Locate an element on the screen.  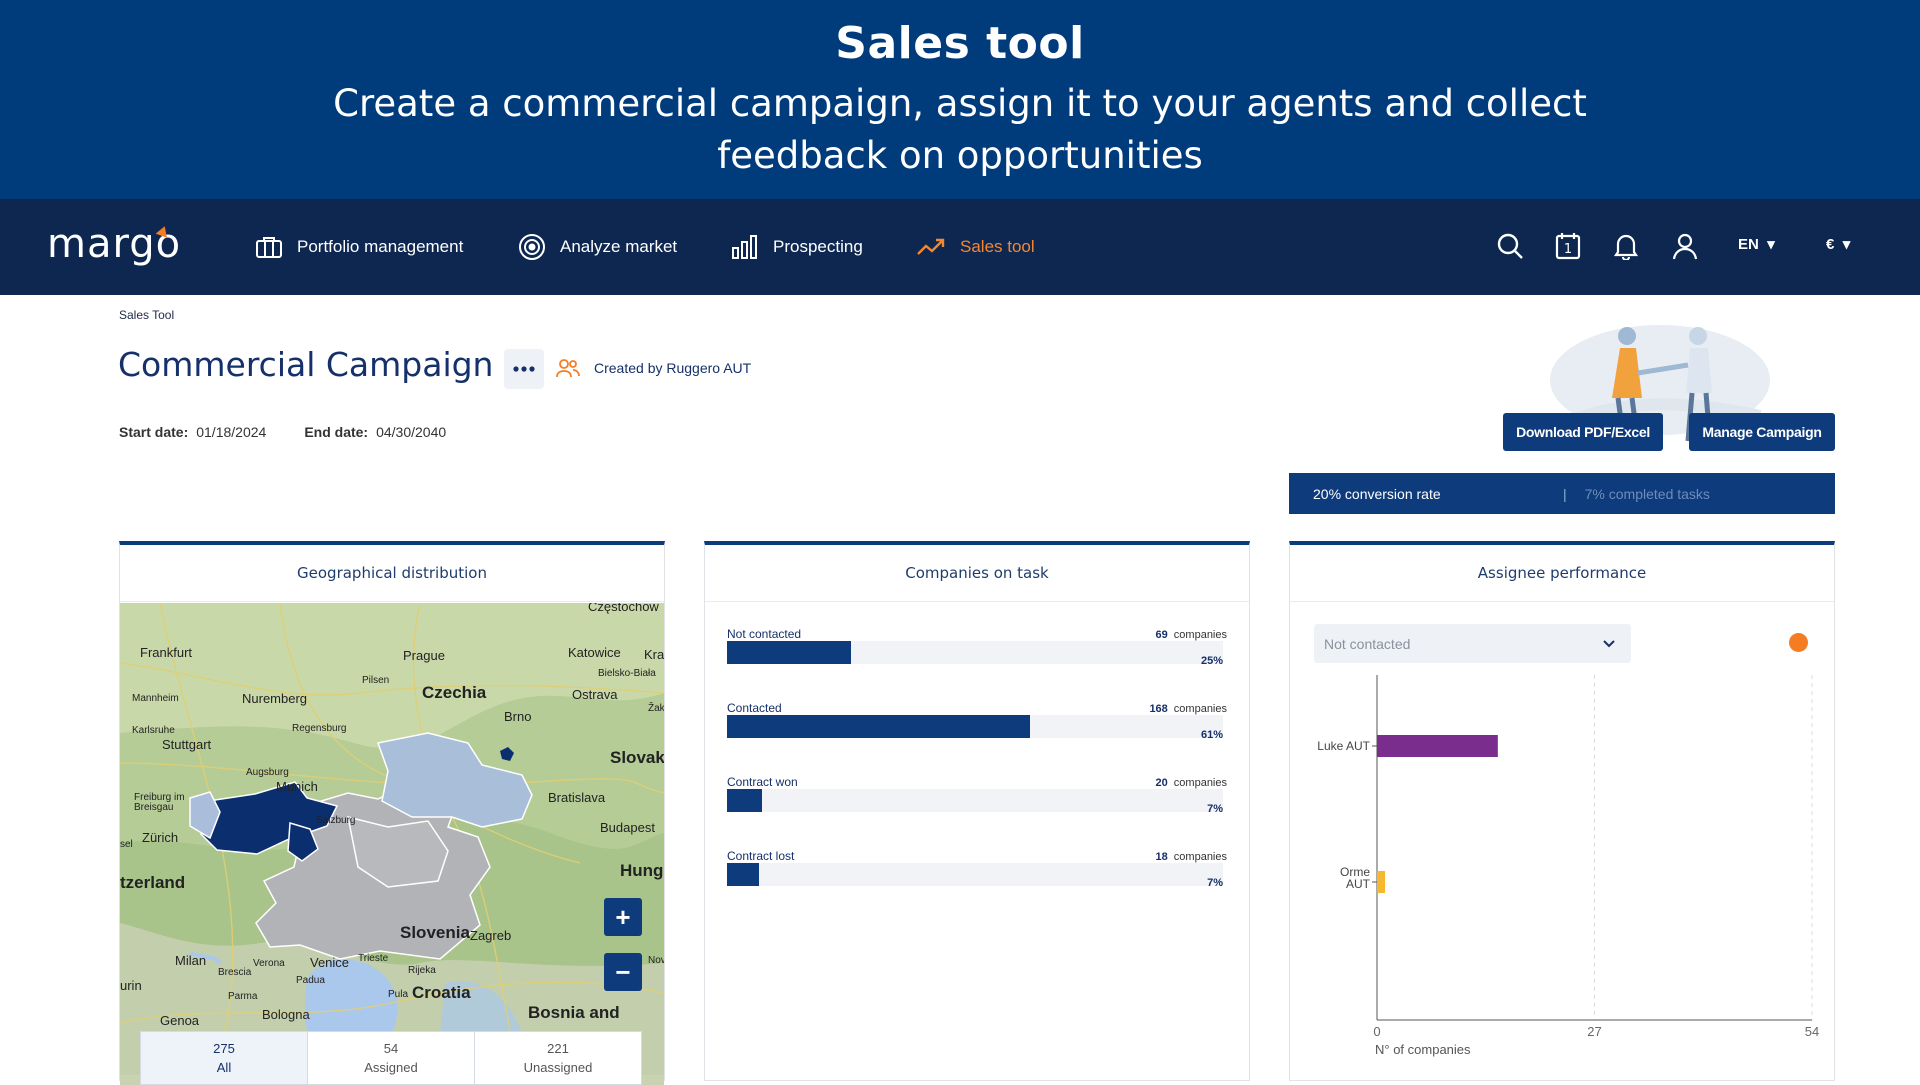
task-label: Not contacted is located at coordinates (764, 634).